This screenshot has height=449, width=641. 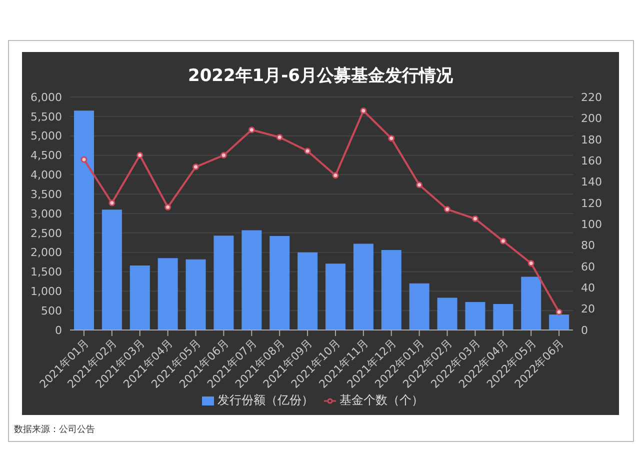 What do you see at coordinates (591, 224) in the screenshot?
I see `y2-tick-label: 100` at bounding box center [591, 224].